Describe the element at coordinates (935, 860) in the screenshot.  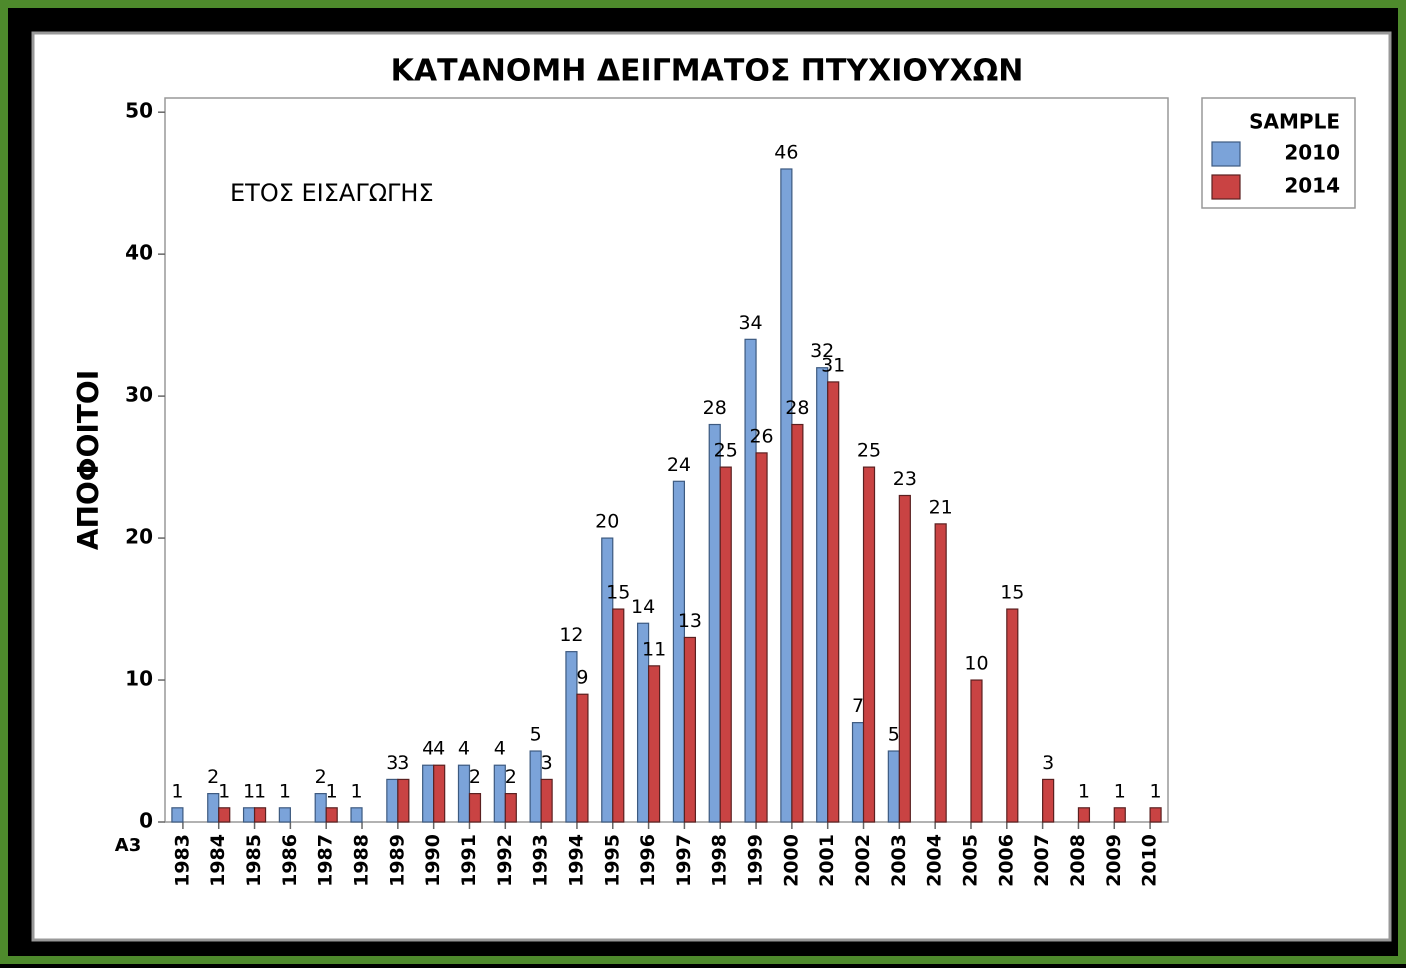
I see `x-tick-label: 2004` at that location.